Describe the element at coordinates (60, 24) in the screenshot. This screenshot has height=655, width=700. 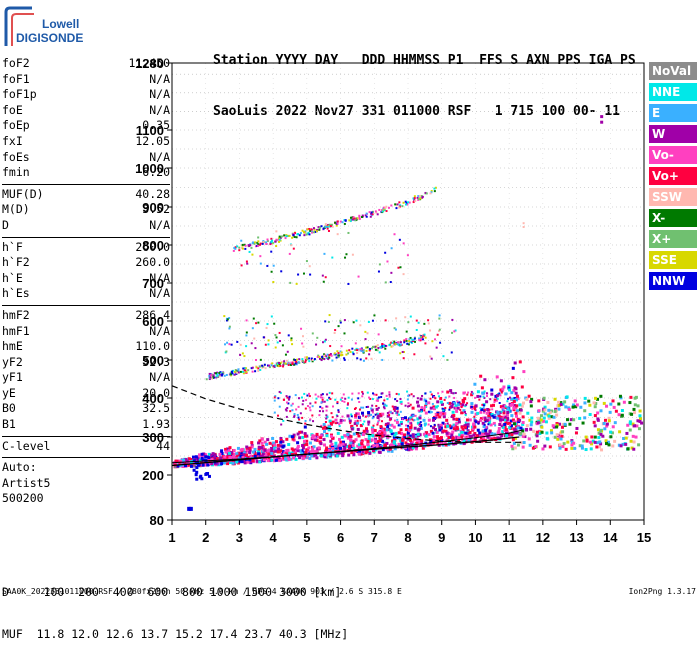
I see `logo-line1: Lowell` at that location.